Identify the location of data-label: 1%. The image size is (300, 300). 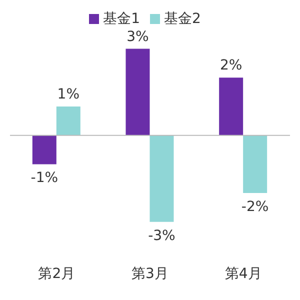
(68, 94).